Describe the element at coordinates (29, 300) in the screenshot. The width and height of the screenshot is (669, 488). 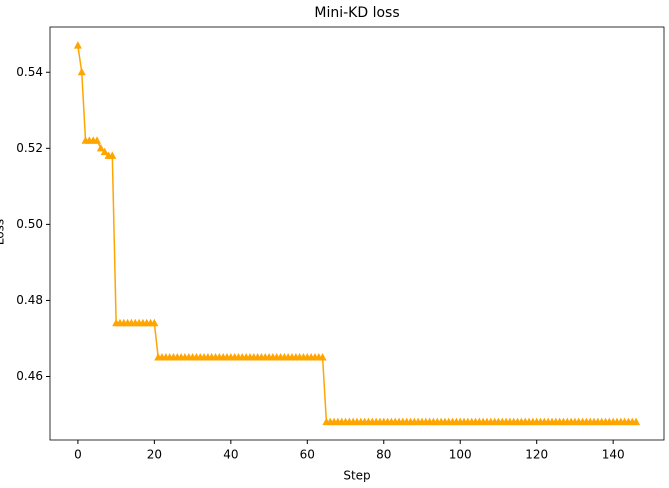
I see `y-tick-label: 0.48` at that location.